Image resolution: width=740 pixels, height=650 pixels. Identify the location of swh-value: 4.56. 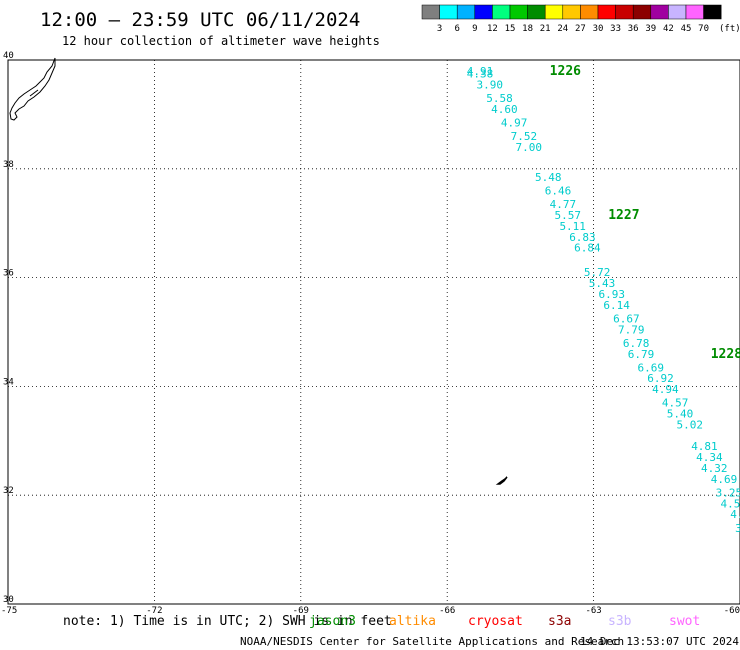
(730, 503).